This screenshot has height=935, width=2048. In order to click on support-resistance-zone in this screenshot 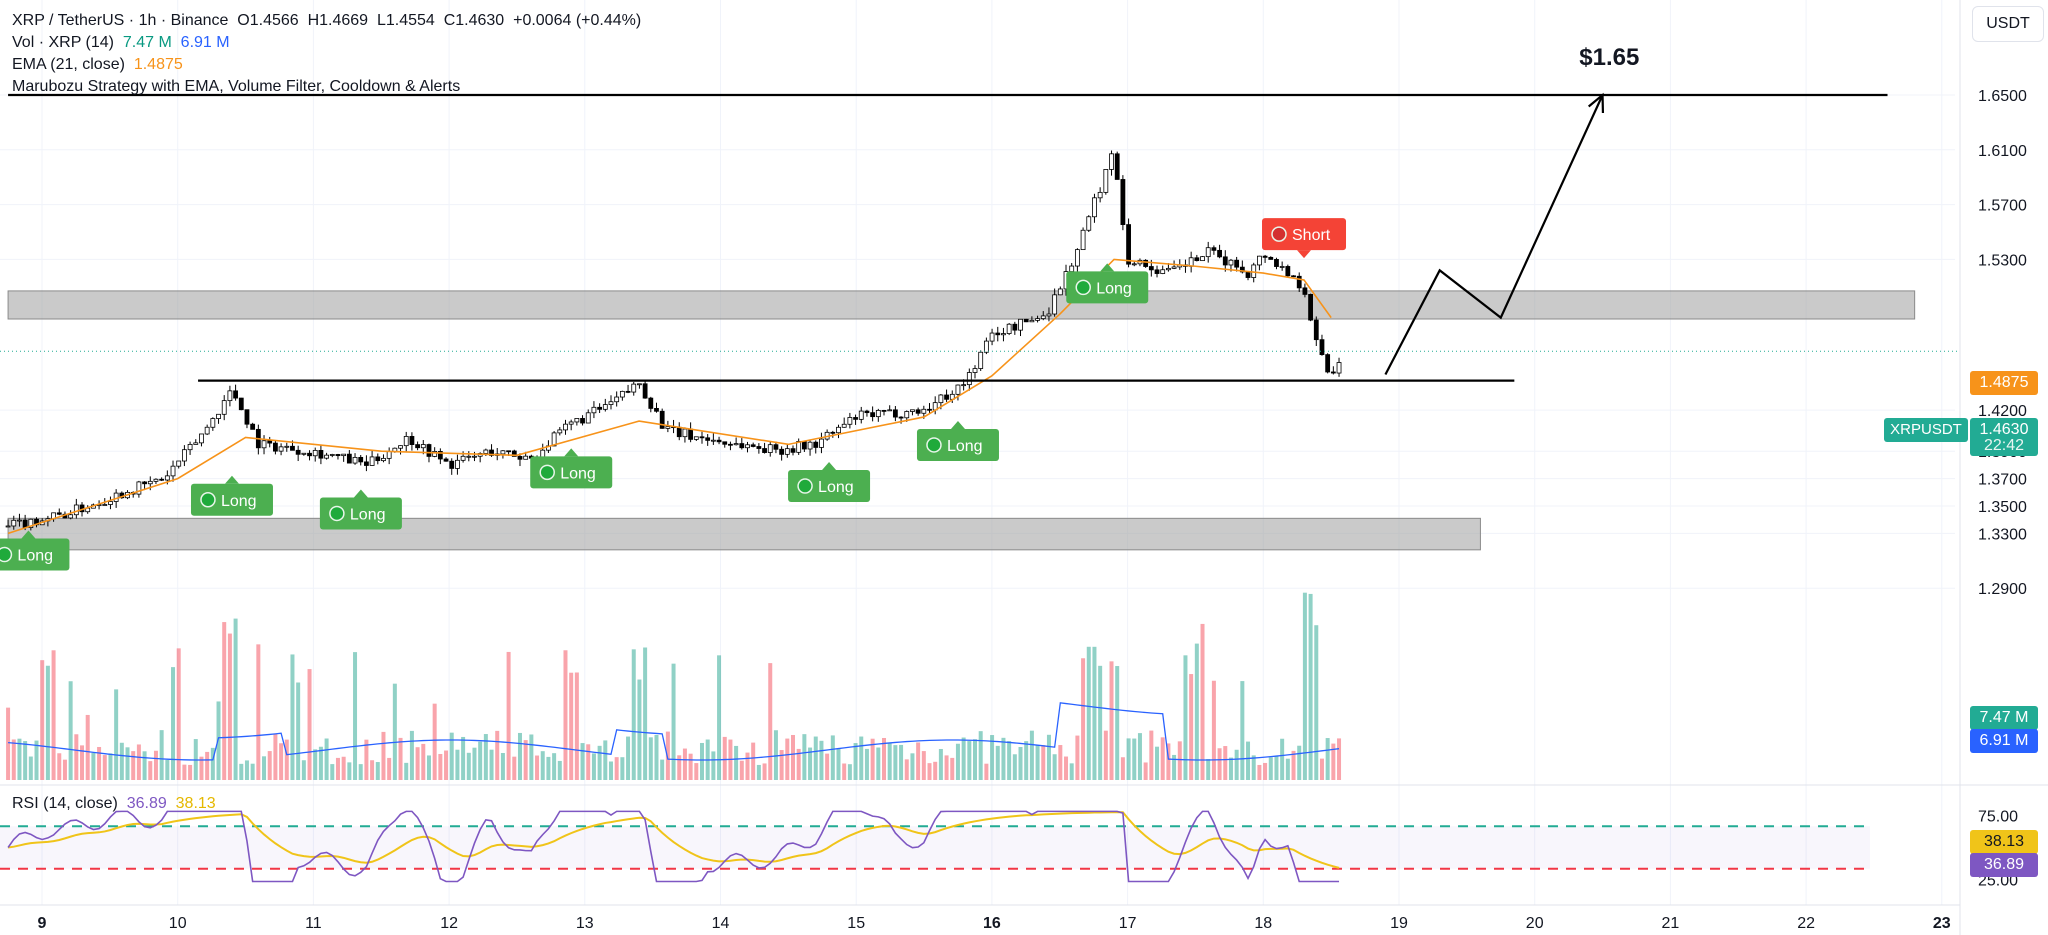, I will do `click(744, 534)`.